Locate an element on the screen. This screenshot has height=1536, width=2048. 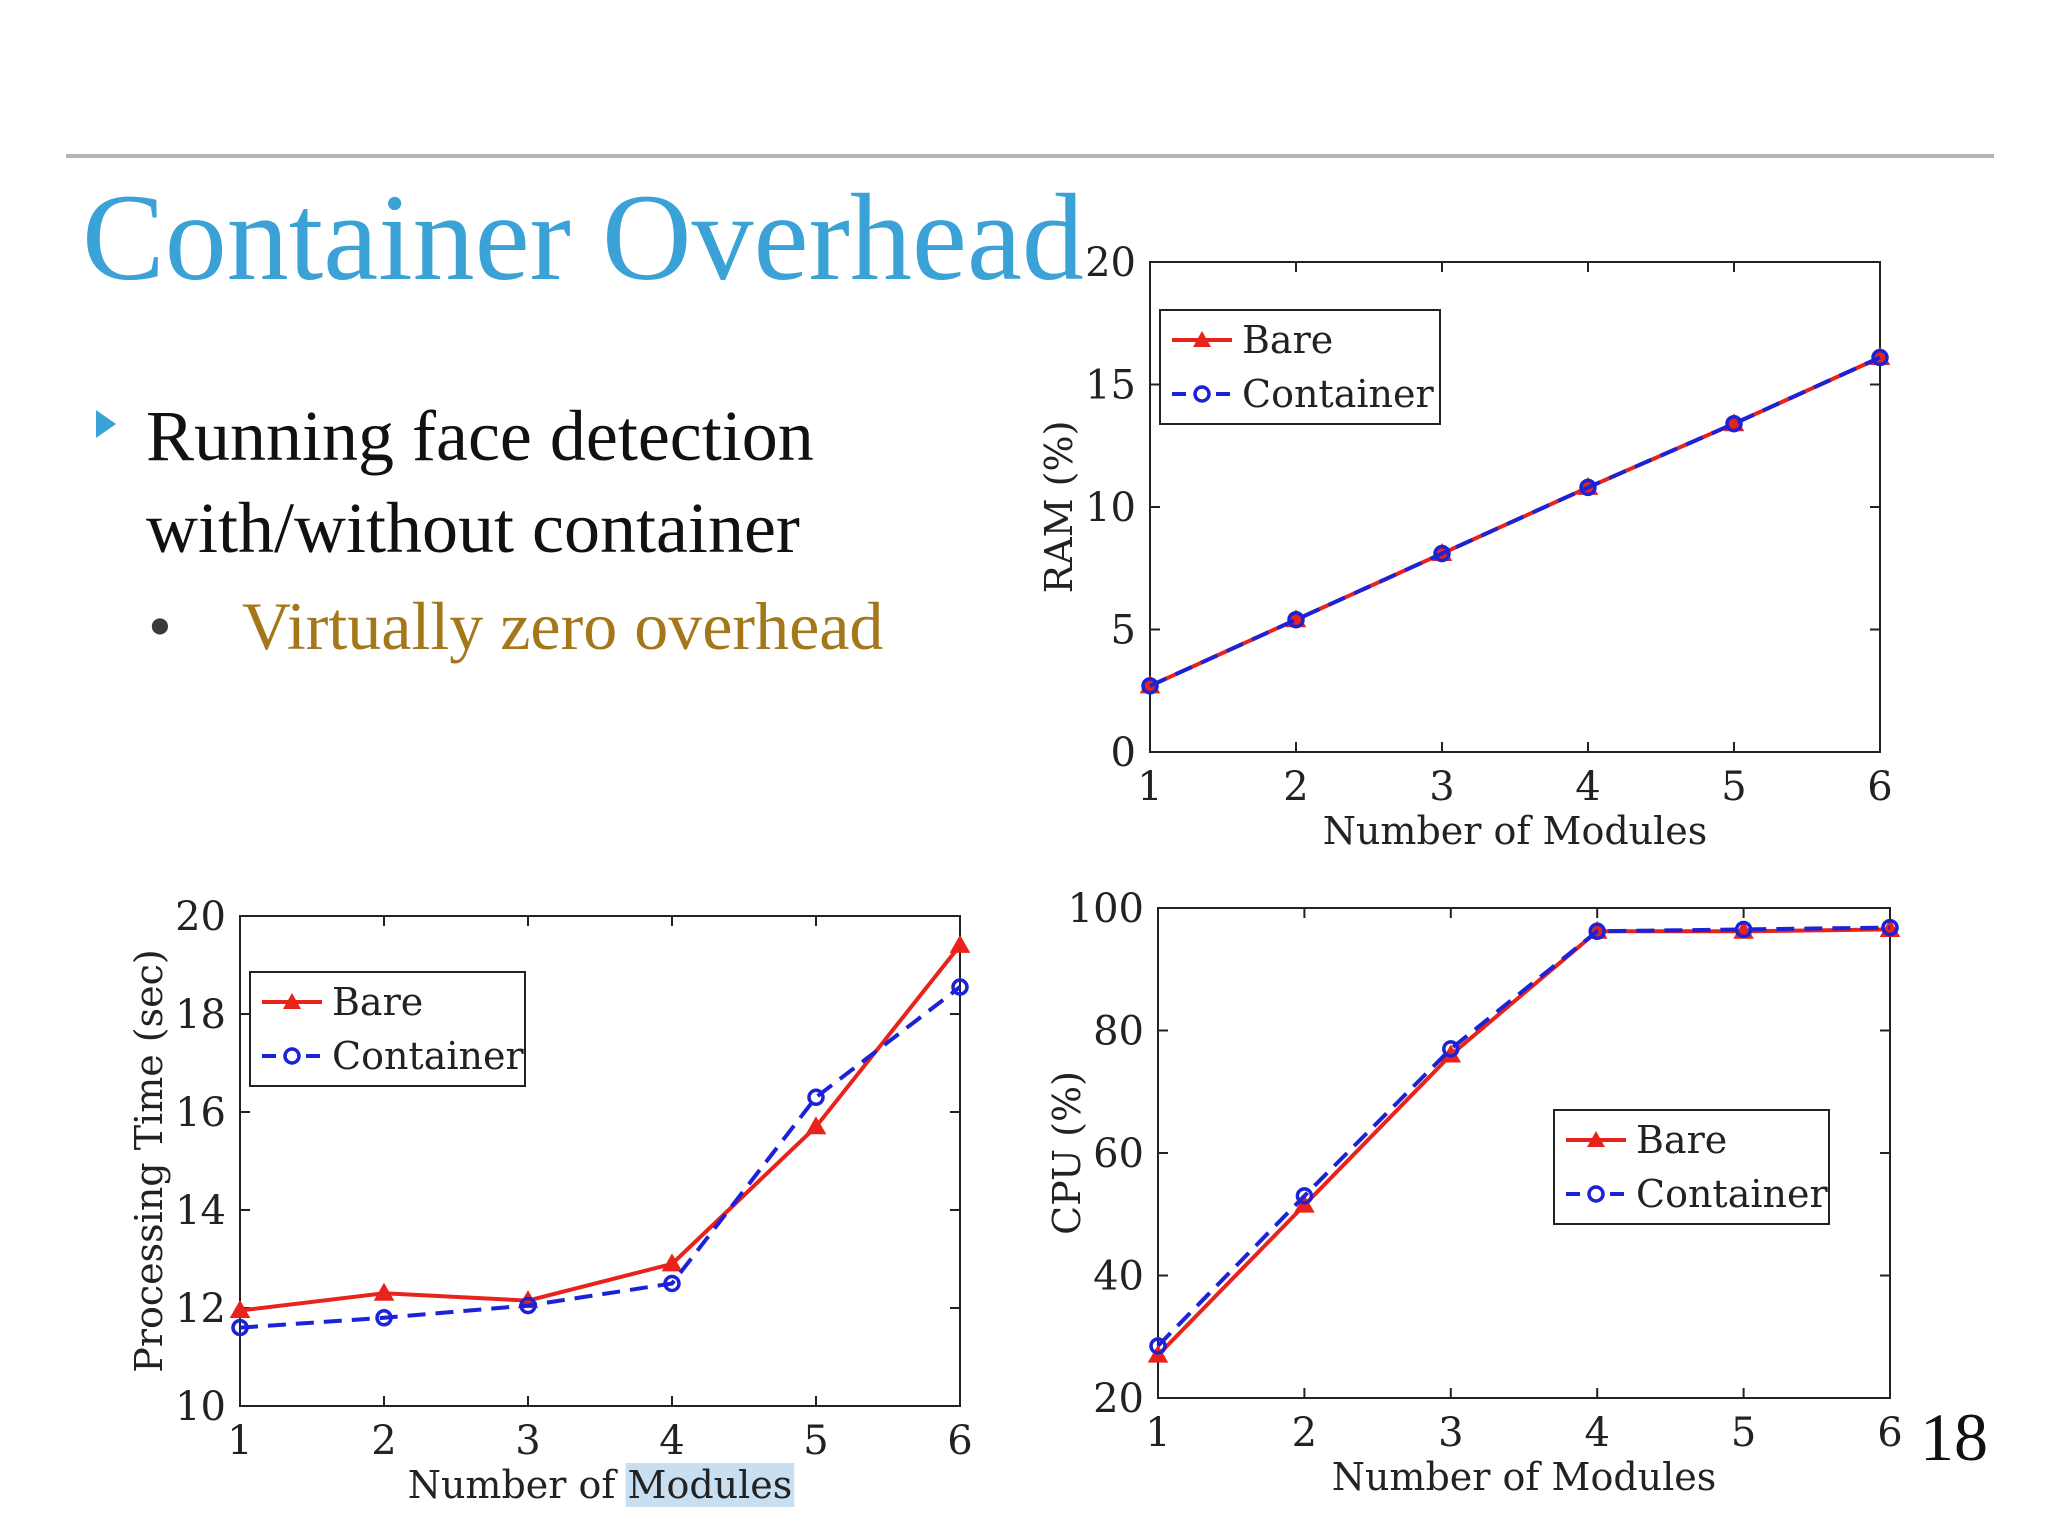
y-tick-label: 14 is located at coordinates (200, 1211).